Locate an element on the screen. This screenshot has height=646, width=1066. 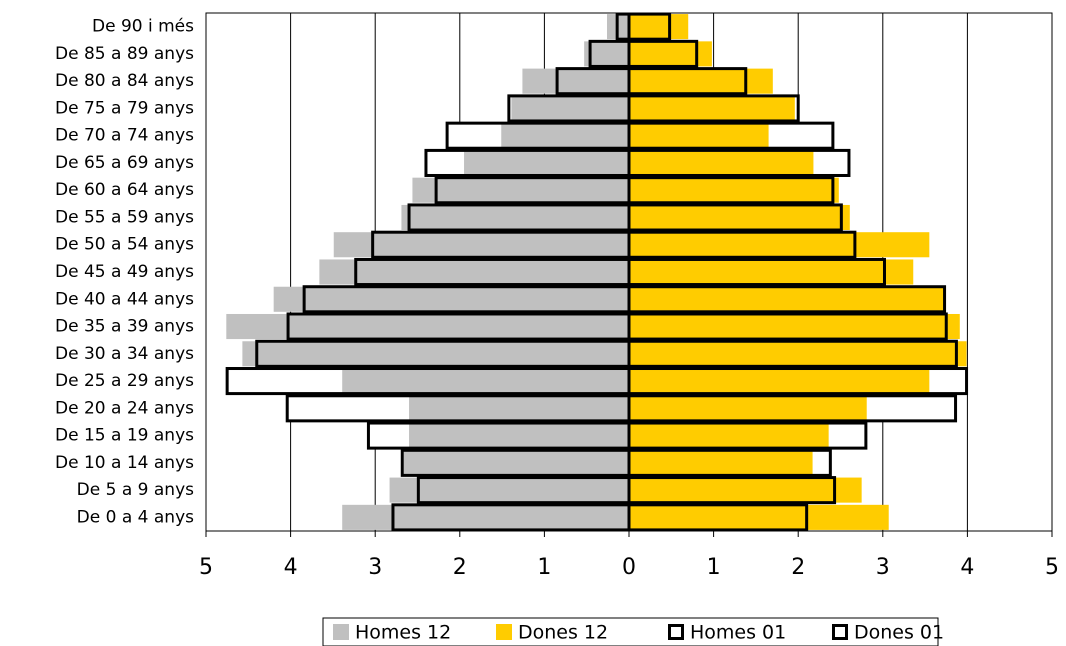
legend-label: Dones 12 is located at coordinates (563, 633).